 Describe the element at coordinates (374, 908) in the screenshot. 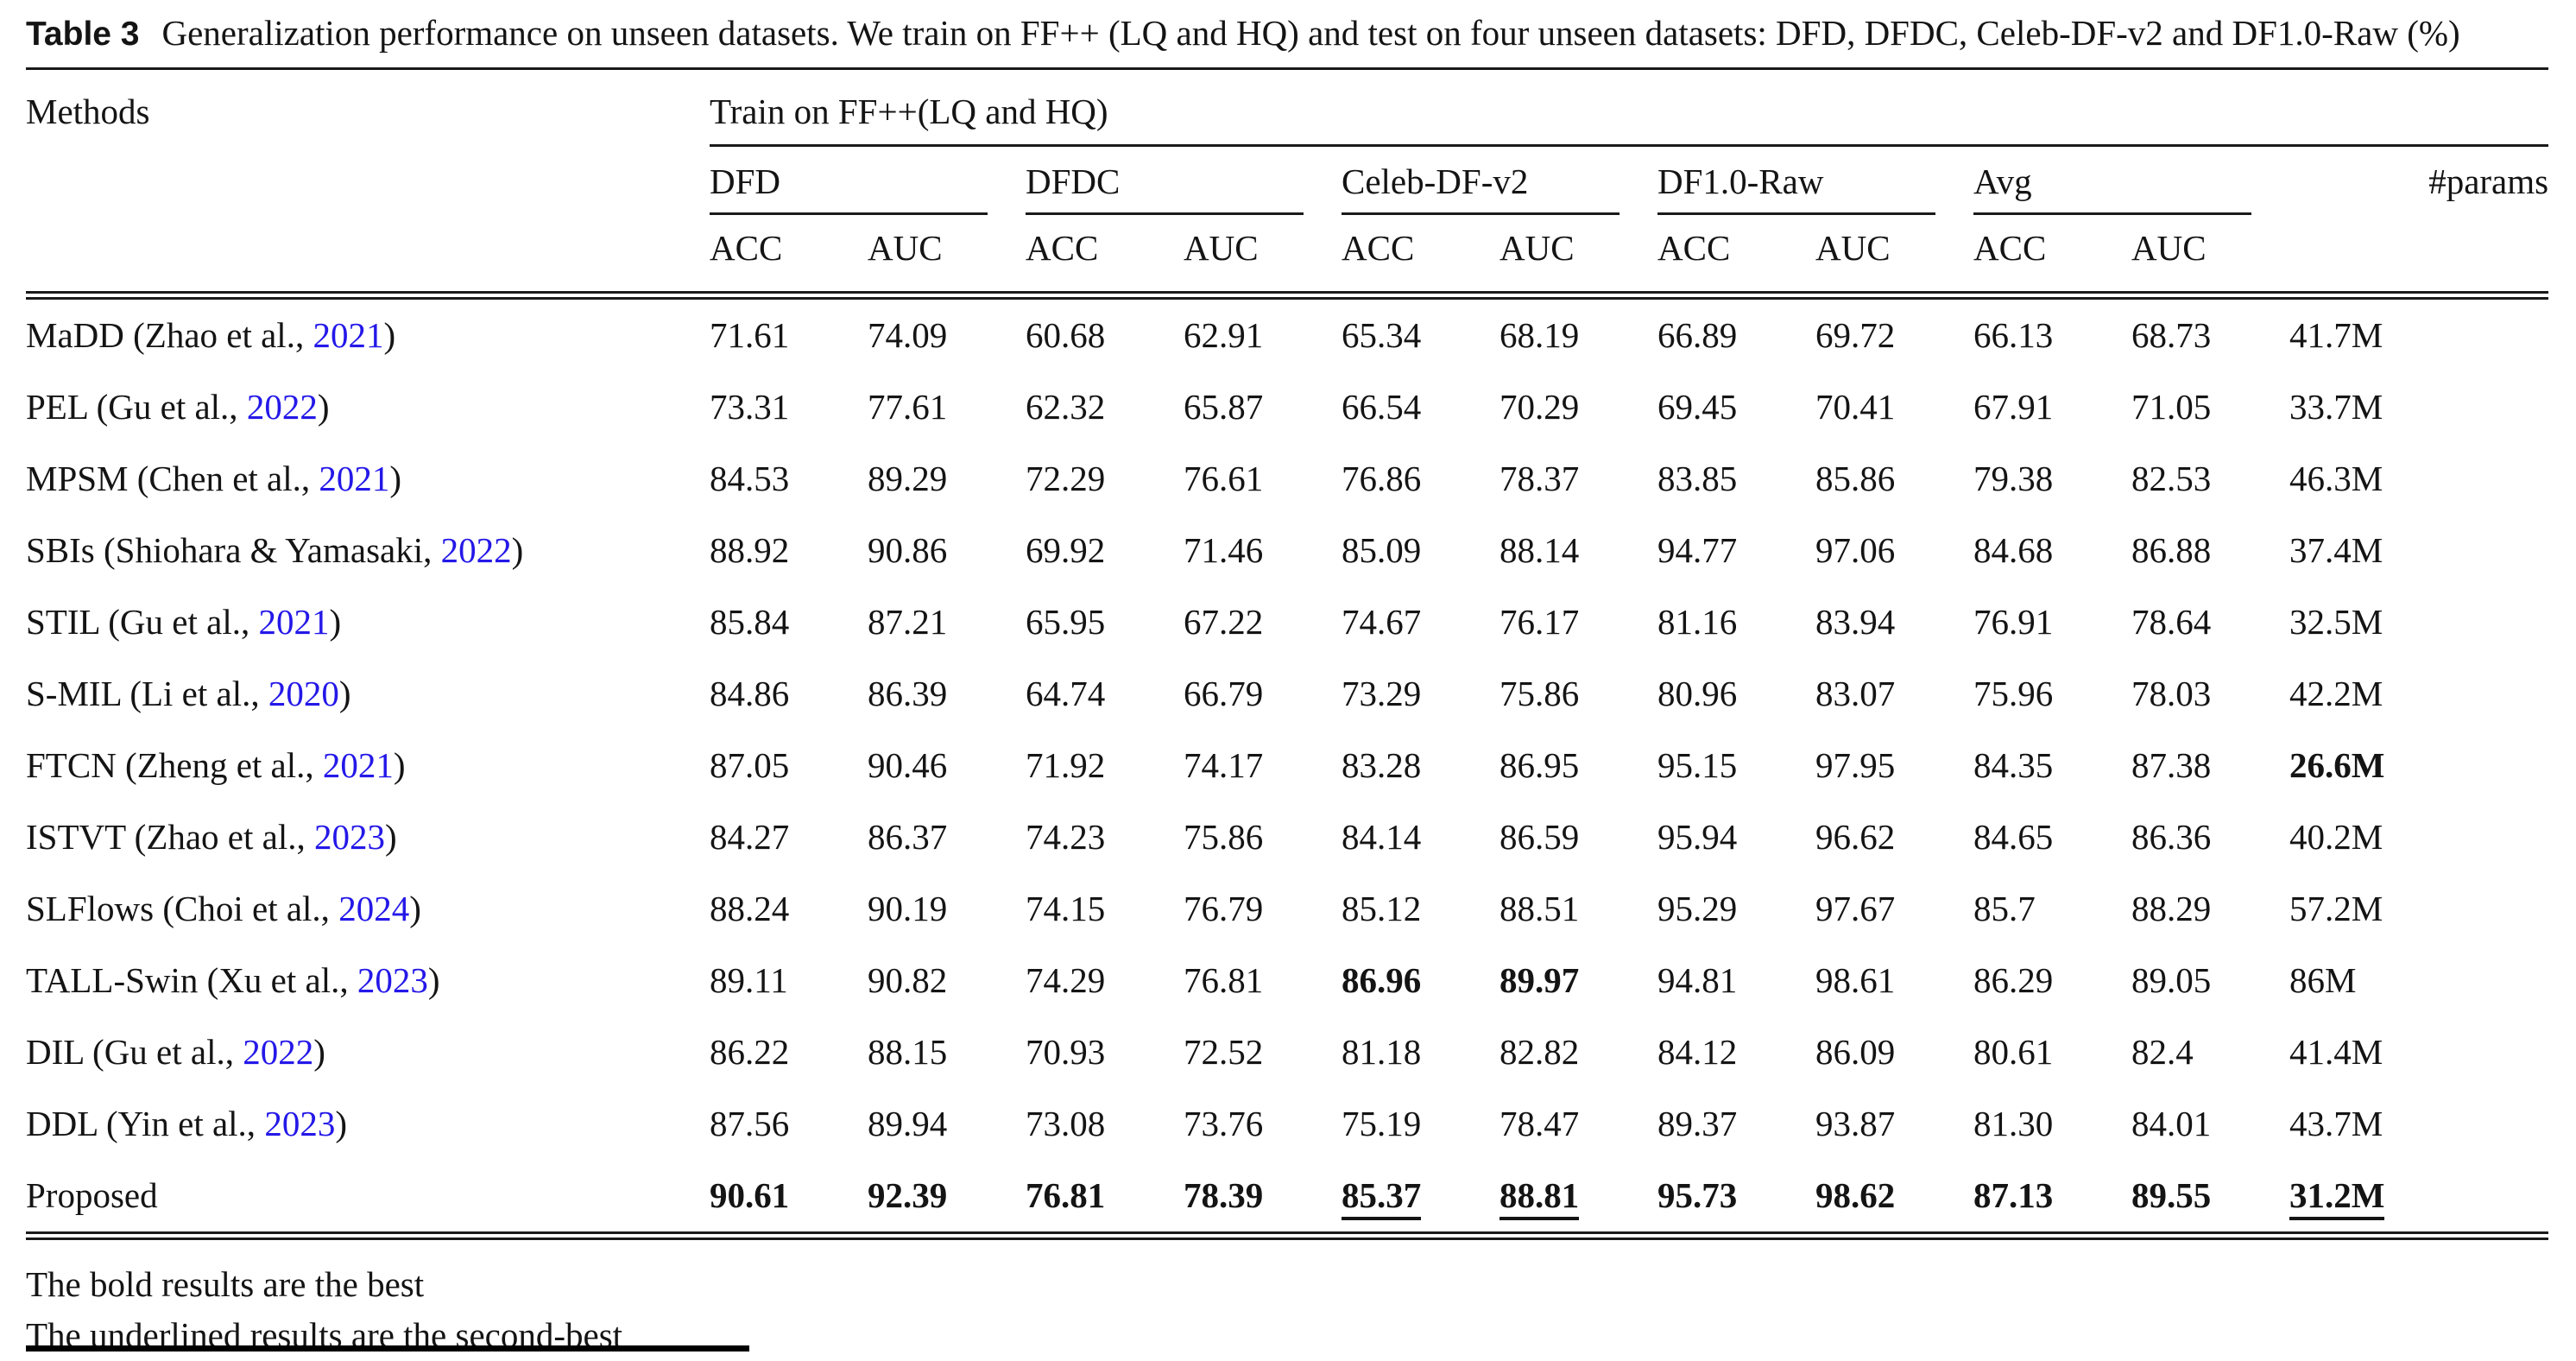

I see `citation-year-link: 2024` at that location.